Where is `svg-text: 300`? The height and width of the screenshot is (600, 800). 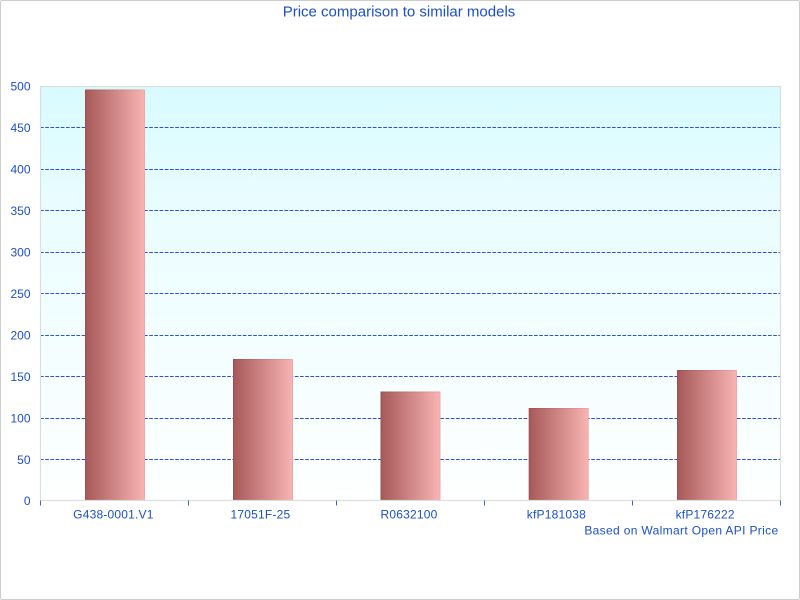
svg-text: 300 is located at coordinates (20, 252).